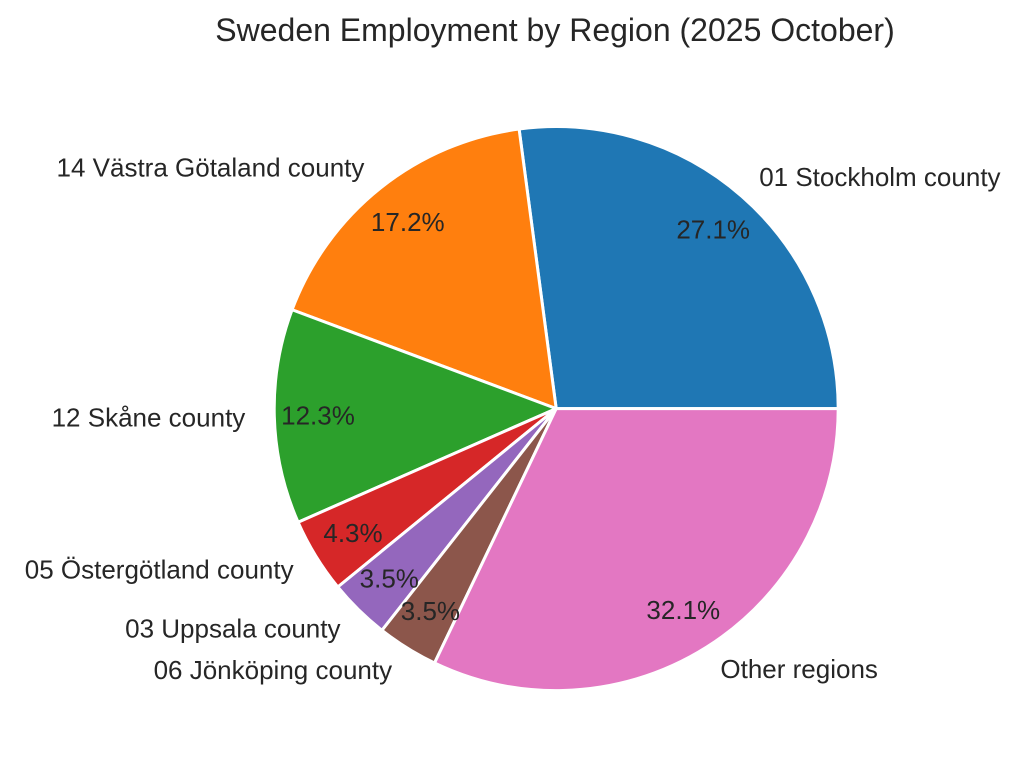  I want to click on svg-text: Other regions, so click(799, 669).